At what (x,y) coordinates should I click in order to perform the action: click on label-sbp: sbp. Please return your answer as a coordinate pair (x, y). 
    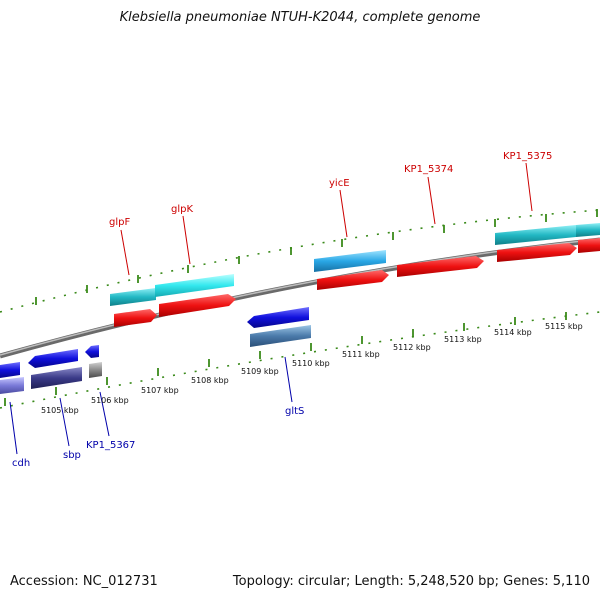
    Looking at the image, I should click on (72, 455).